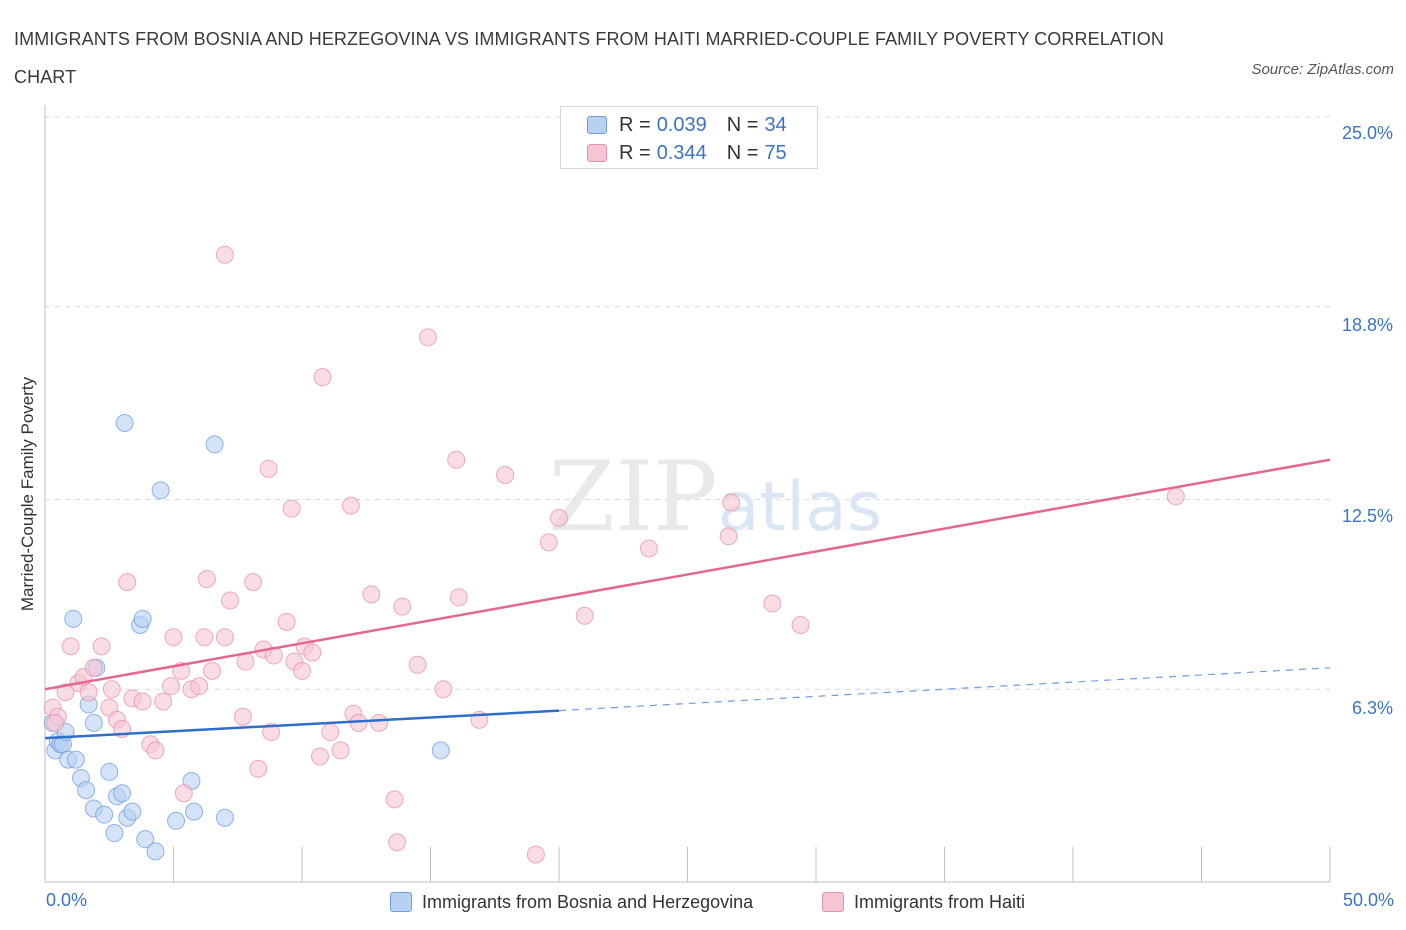 The width and height of the screenshot is (1406, 930). Describe the element at coordinates (635, 124) in the screenshot. I see `legend-r-label: R =` at that location.